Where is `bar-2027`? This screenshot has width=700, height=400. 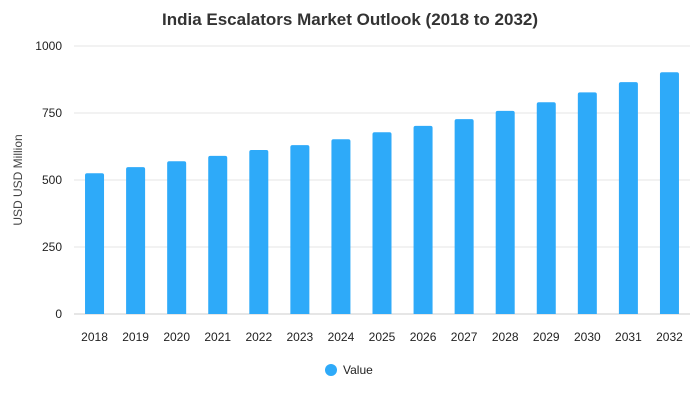 bar-2027 is located at coordinates (464, 216).